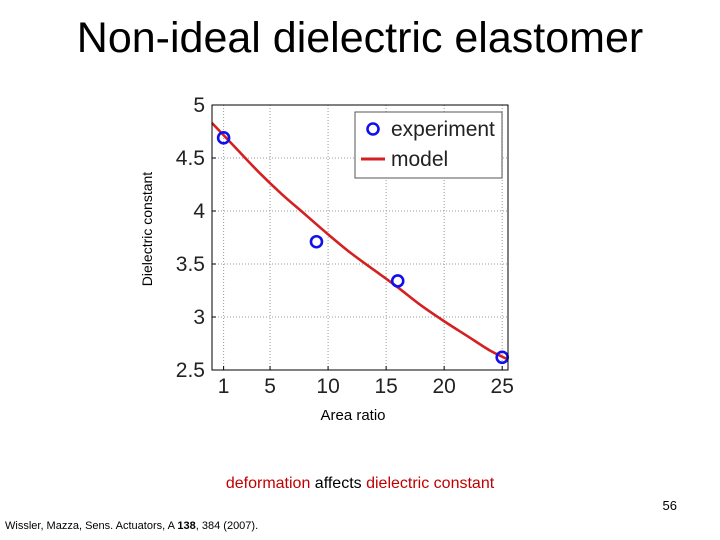  Describe the element at coordinates (190, 158) in the screenshot. I see `y-tick-label: 4.5` at that location.